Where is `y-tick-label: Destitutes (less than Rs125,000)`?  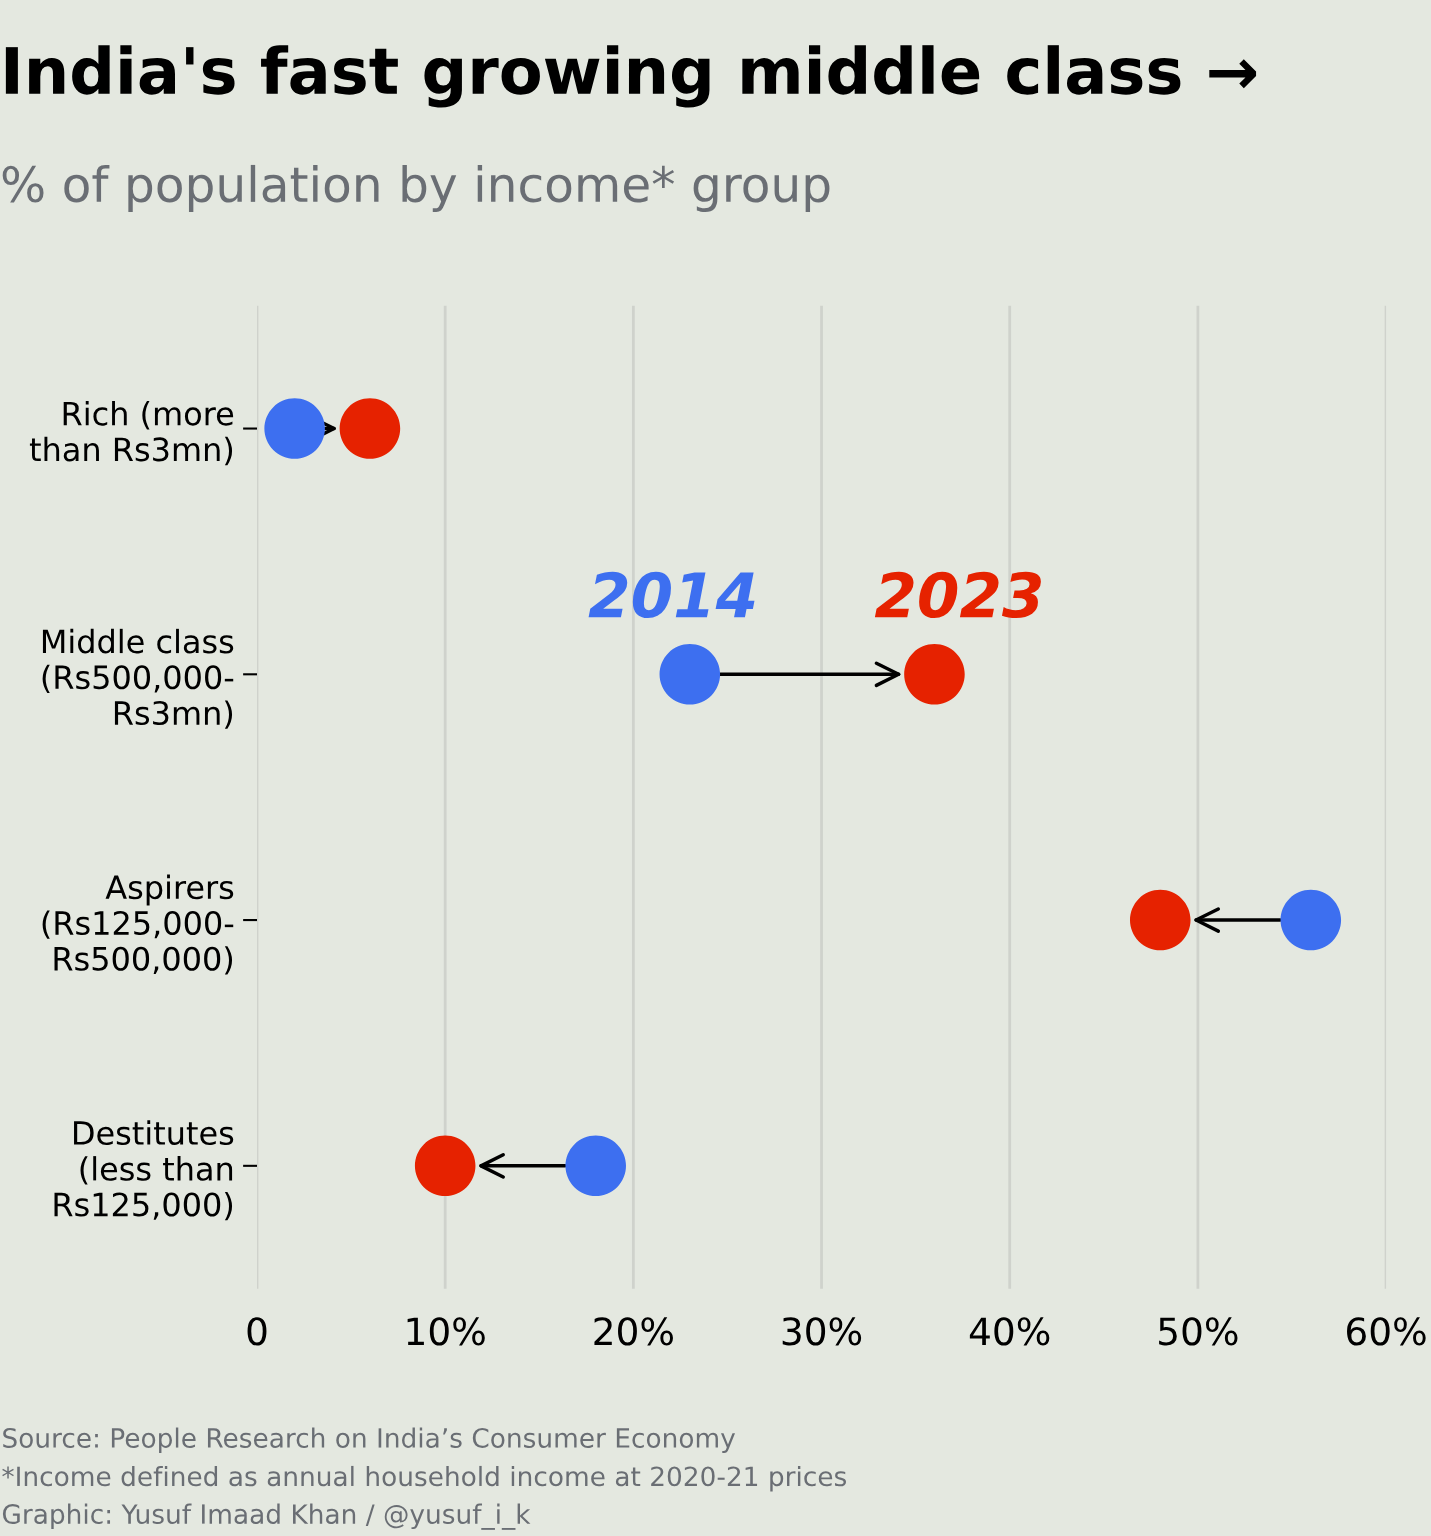 y-tick-label: Destitutes (less than Rs125,000) is located at coordinates (144, 1170).